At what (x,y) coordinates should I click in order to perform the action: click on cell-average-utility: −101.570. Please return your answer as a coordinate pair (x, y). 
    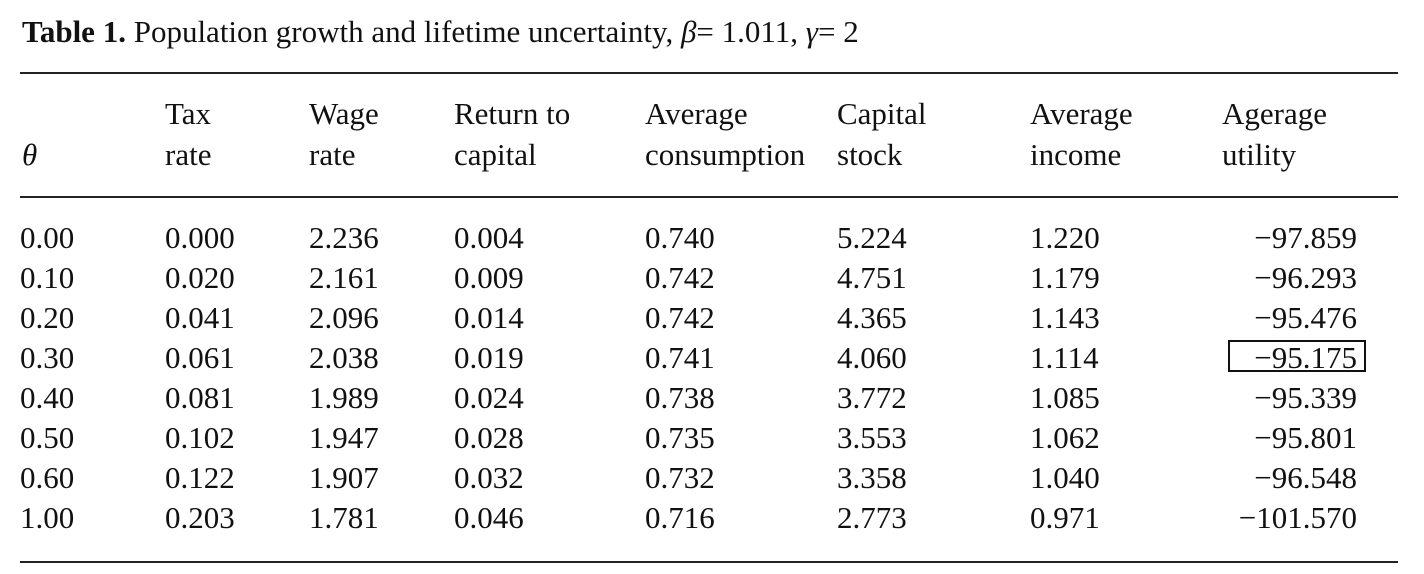
    Looking at the image, I should click on (1297, 517).